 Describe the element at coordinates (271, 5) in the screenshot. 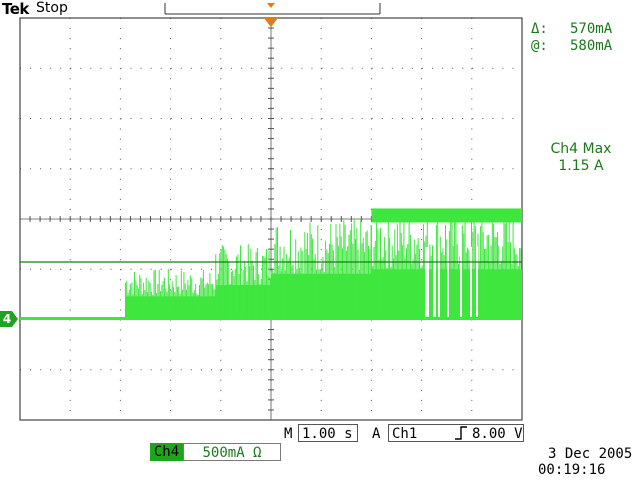

I see `trigger-position-icon` at that location.